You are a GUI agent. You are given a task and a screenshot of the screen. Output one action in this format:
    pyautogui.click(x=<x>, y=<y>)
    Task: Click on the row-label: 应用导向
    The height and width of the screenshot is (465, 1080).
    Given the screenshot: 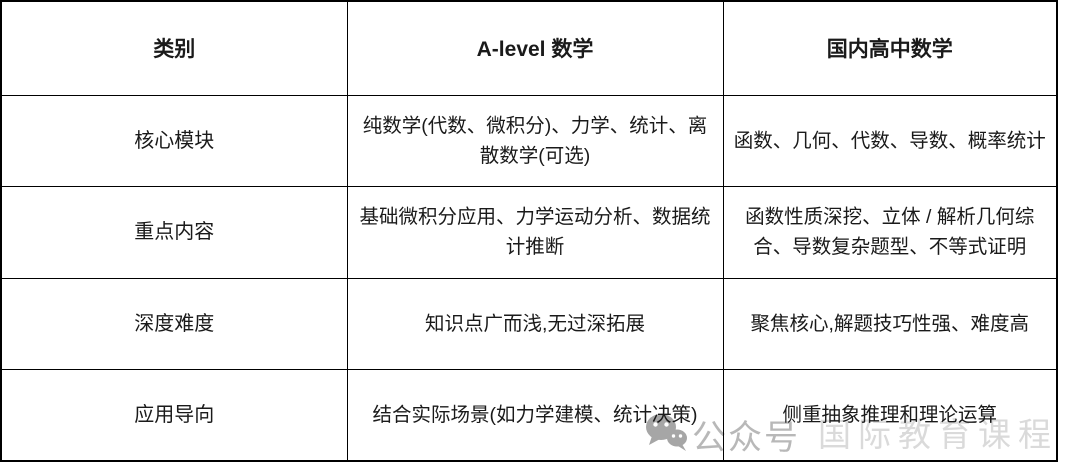 What is the action you would take?
    pyautogui.click(x=174, y=415)
    